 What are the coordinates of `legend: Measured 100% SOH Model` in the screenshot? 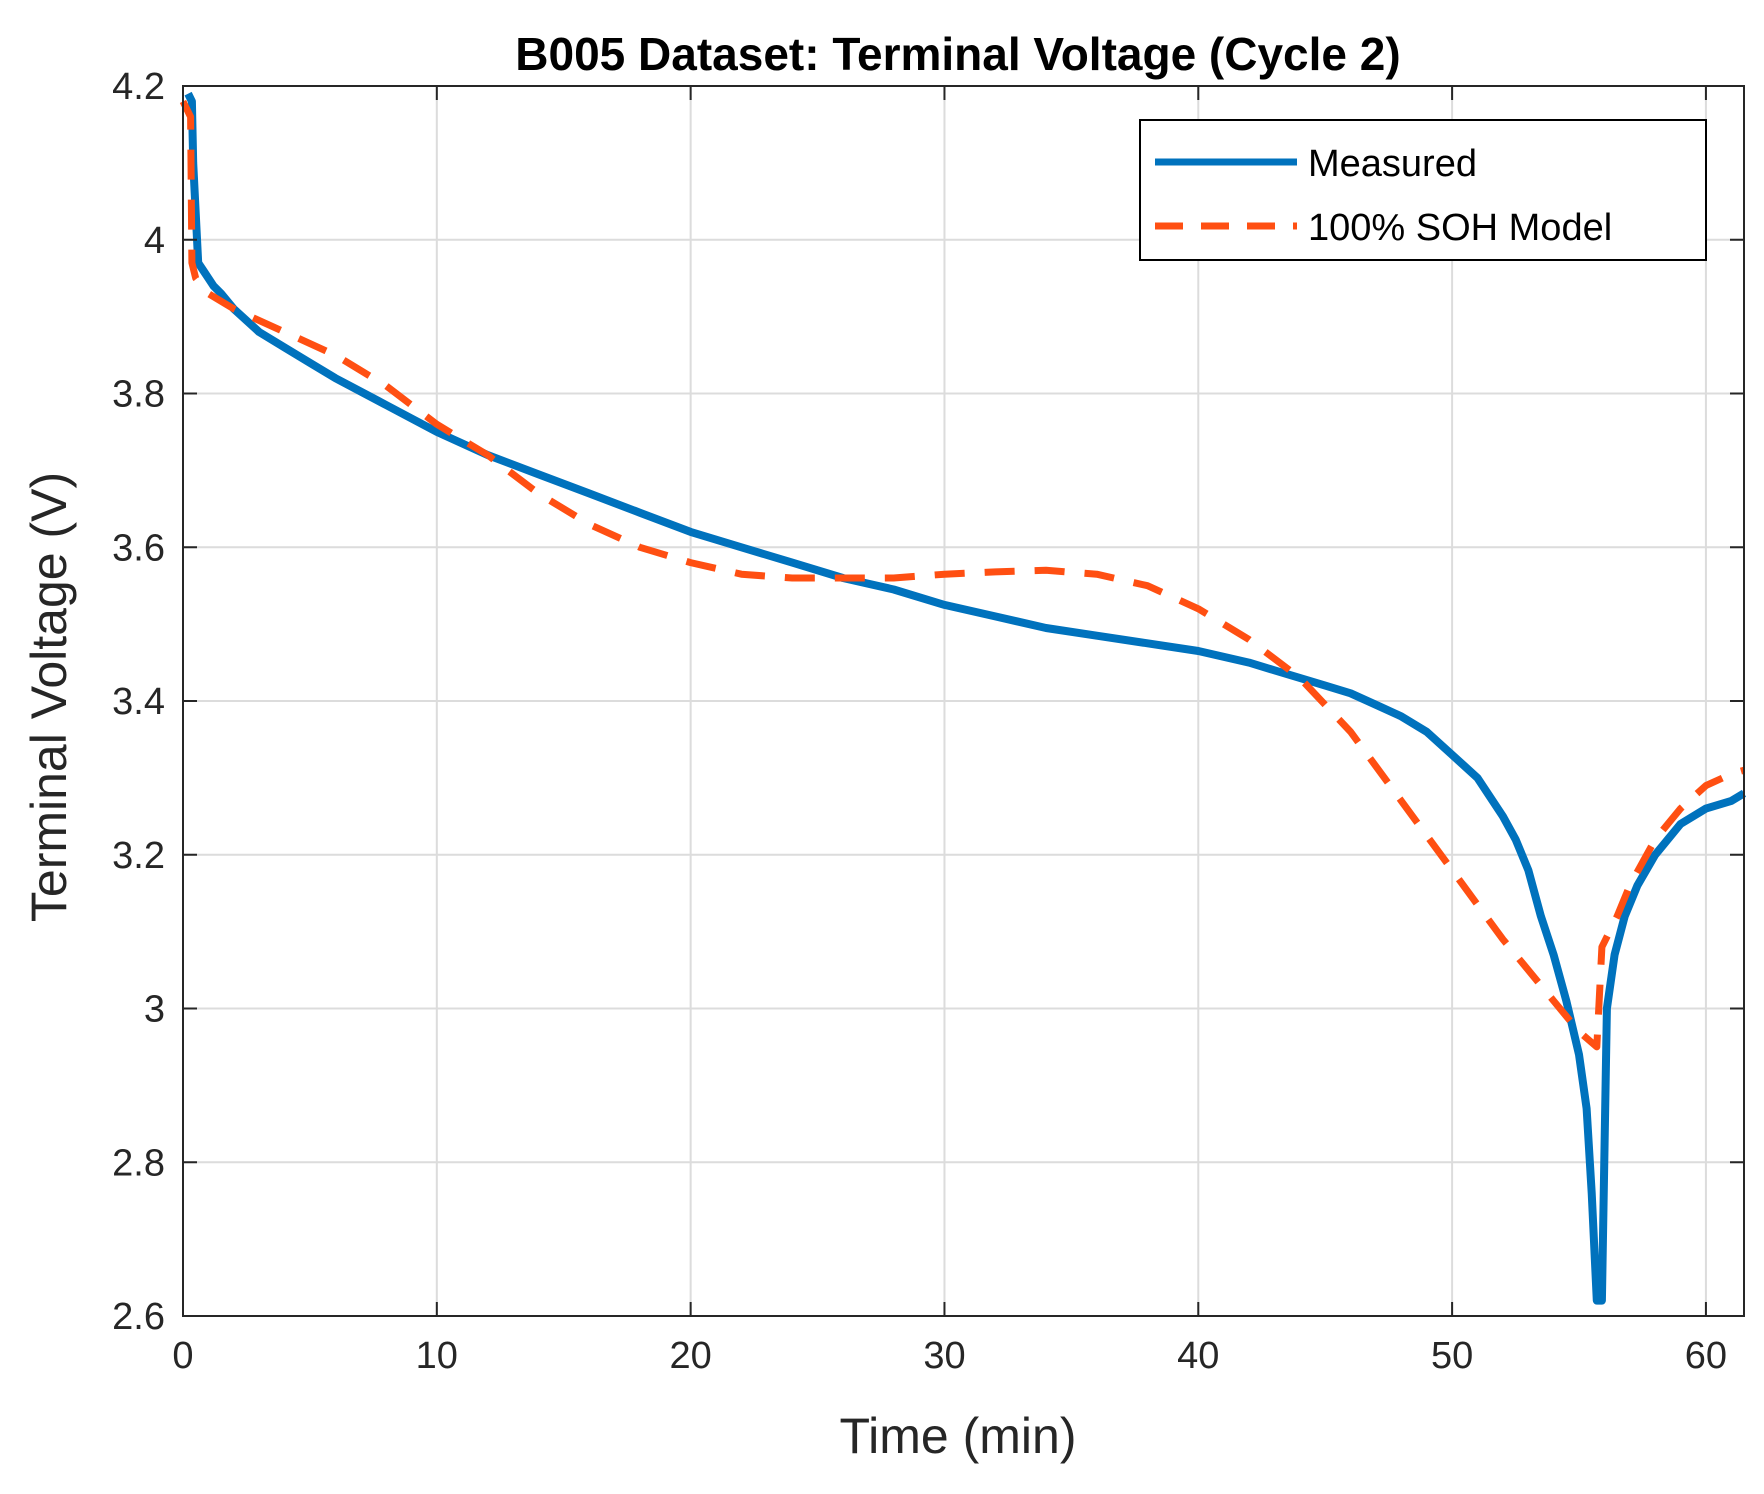 It's located at (1423, 190).